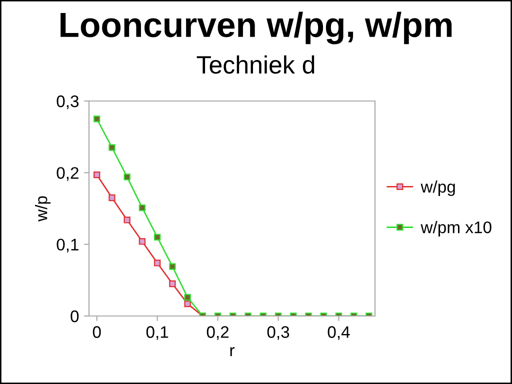 The width and height of the screenshot is (512, 384). What do you see at coordinates (74, 316) in the screenshot?
I see `y-tick-label: 0` at bounding box center [74, 316].